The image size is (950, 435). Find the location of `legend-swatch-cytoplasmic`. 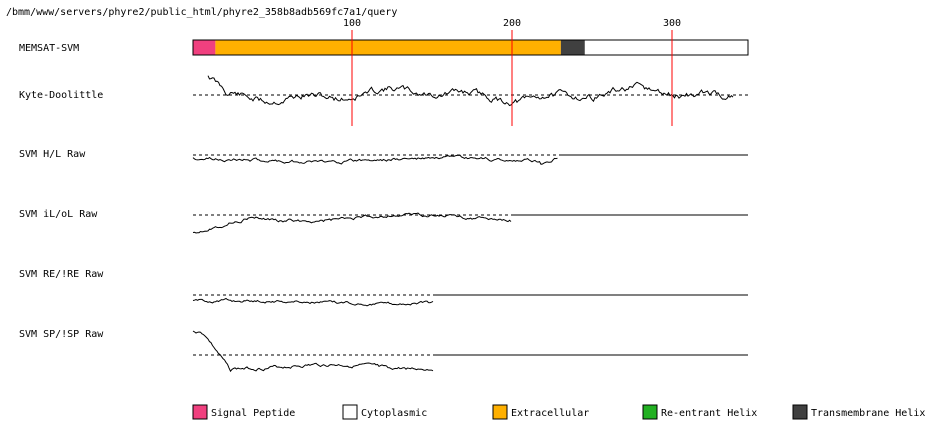

legend-swatch-cytoplasmic is located at coordinates (350, 412).